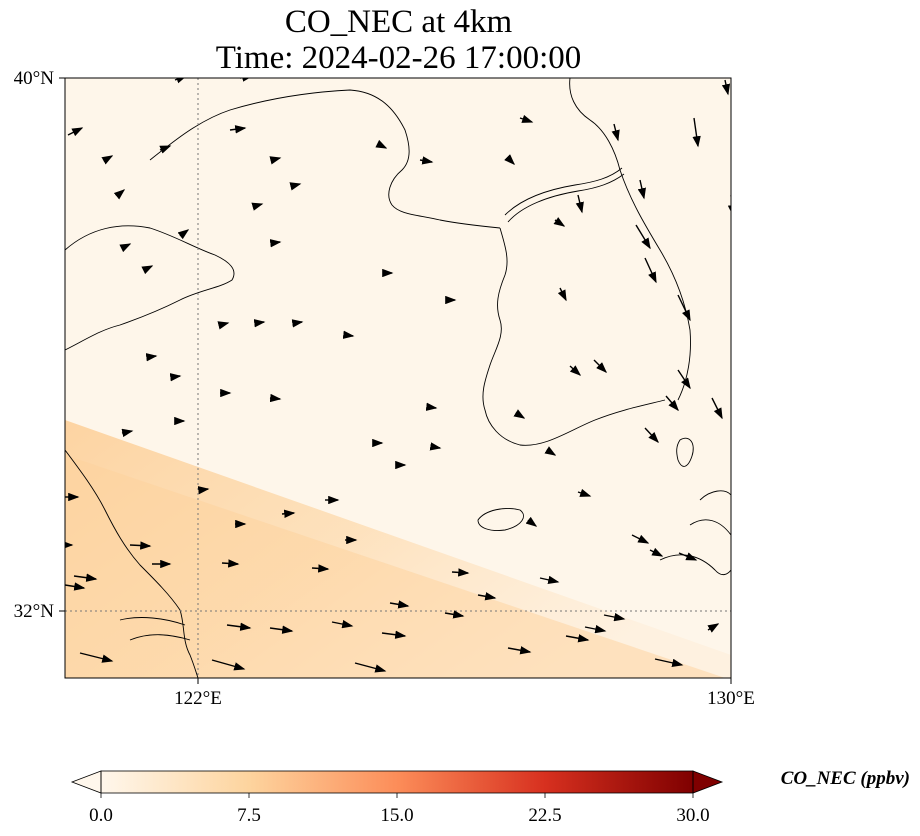  What do you see at coordinates (34, 611) in the screenshot?
I see `y-tick-label-32n: 32°N` at bounding box center [34, 611].